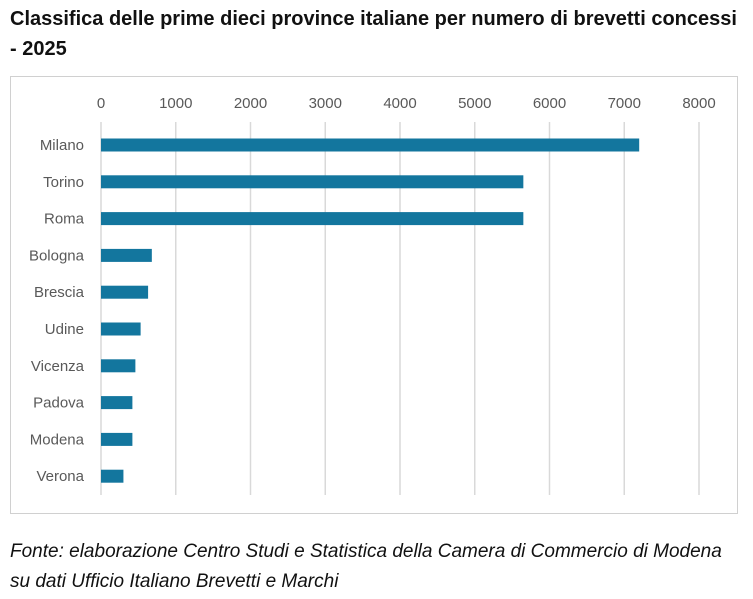 The height and width of the screenshot is (599, 753). Describe the element at coordinates (474, 103) in the screenshot. I see `x-tick-label: 5000` at that location.